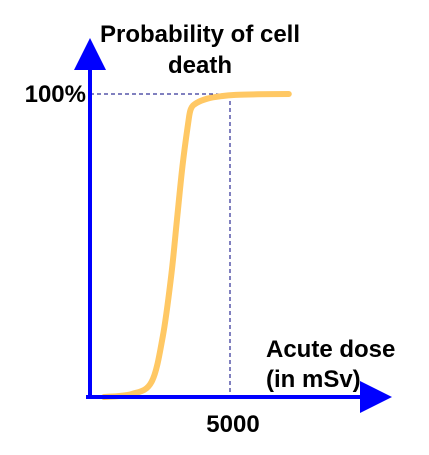  I want to click on y-axis-title: Probability of cell death, so click(200, 50).